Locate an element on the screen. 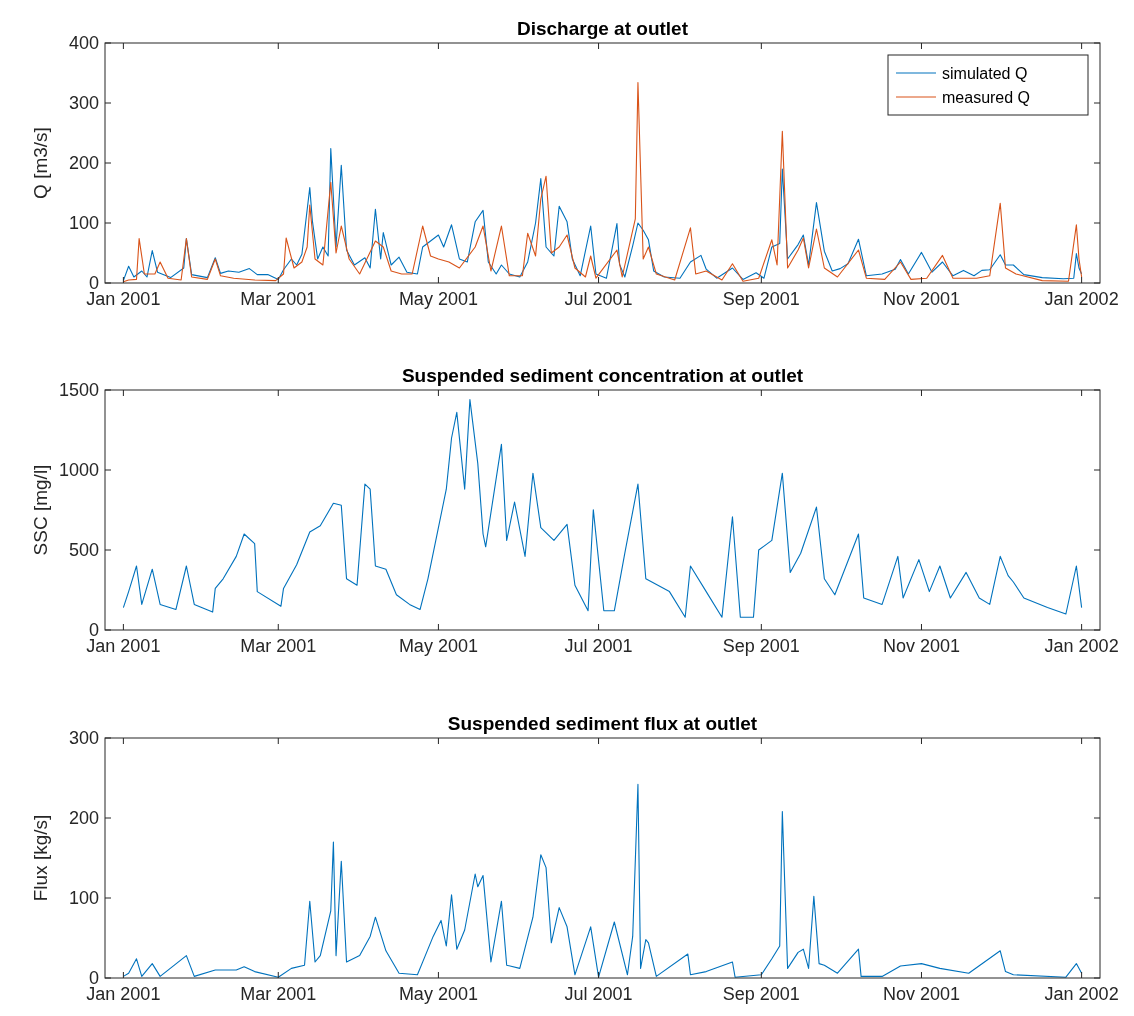  chart-title: Suspended sediment concentration at outlet is located at coordinates (602, 375).